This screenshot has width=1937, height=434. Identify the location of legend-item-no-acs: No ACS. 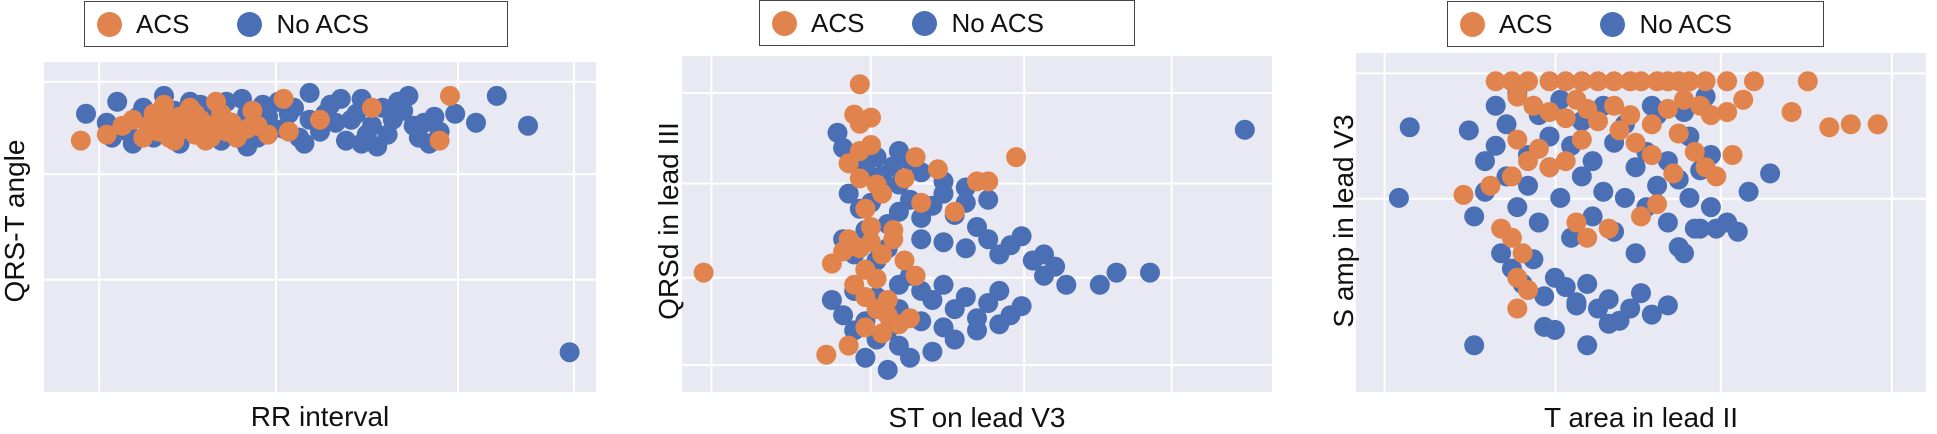
(1666, 24).